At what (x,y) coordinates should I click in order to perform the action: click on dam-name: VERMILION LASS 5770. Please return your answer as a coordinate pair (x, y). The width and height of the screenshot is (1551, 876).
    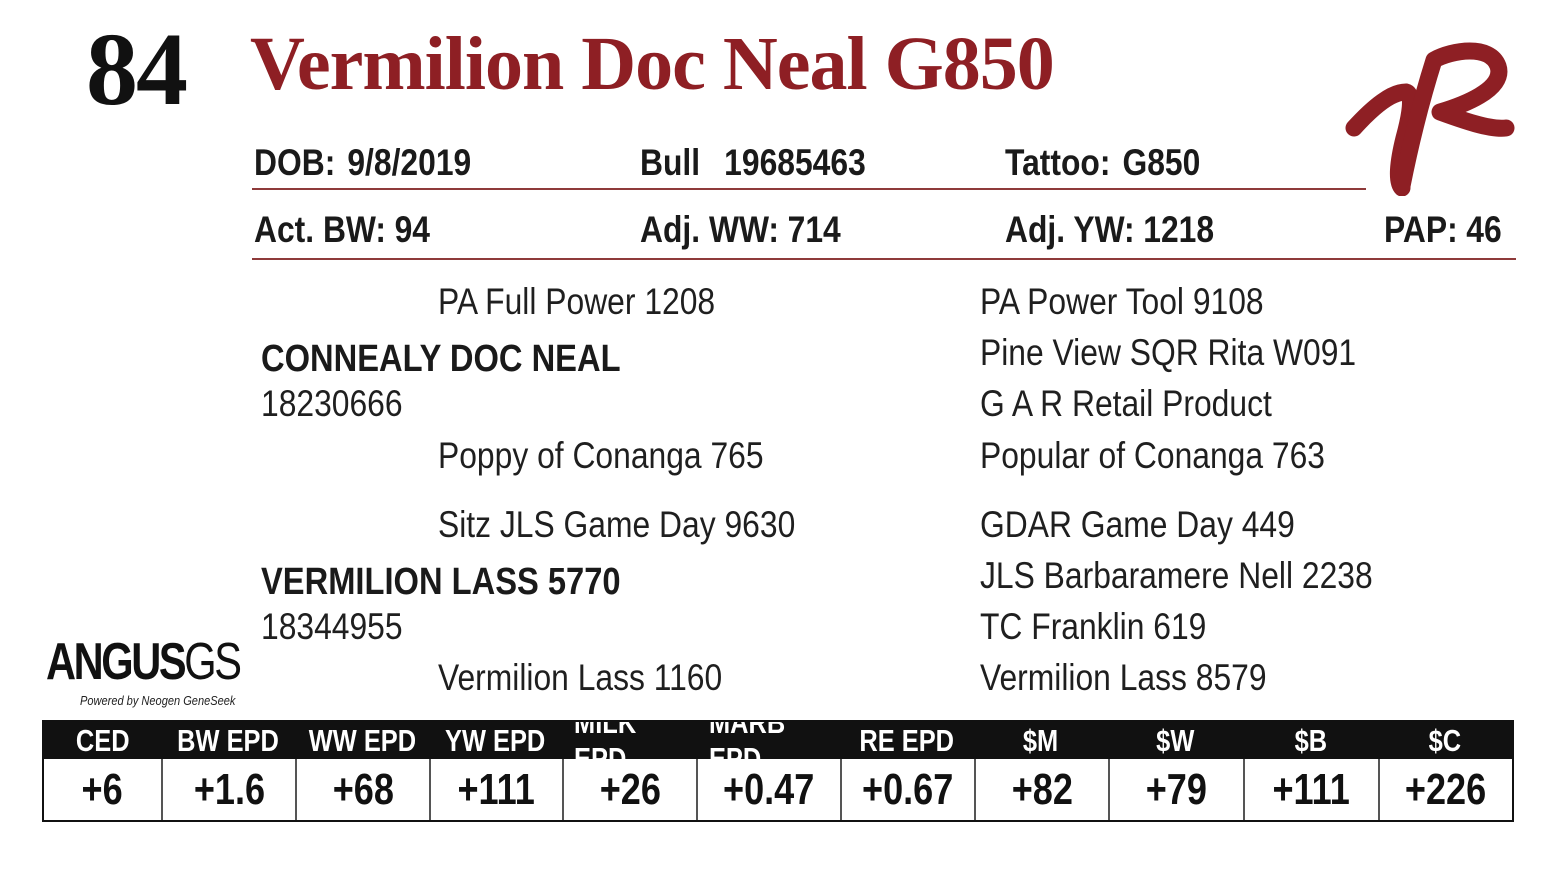
    Looking at the image, I should click on (441, 582).